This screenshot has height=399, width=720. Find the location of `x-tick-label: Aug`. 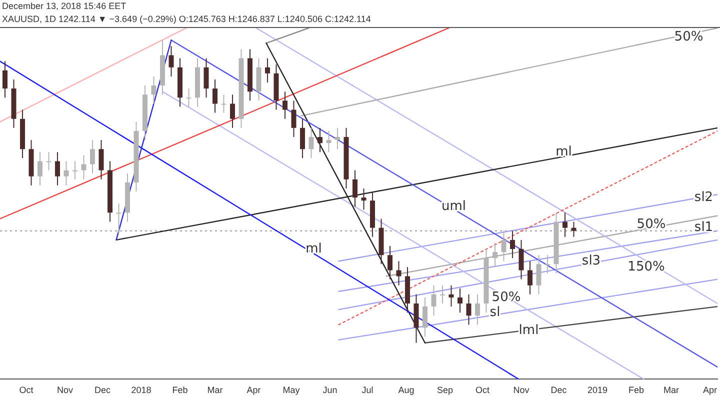

x-tick-label: Aug is located at coordinates (406, 390).